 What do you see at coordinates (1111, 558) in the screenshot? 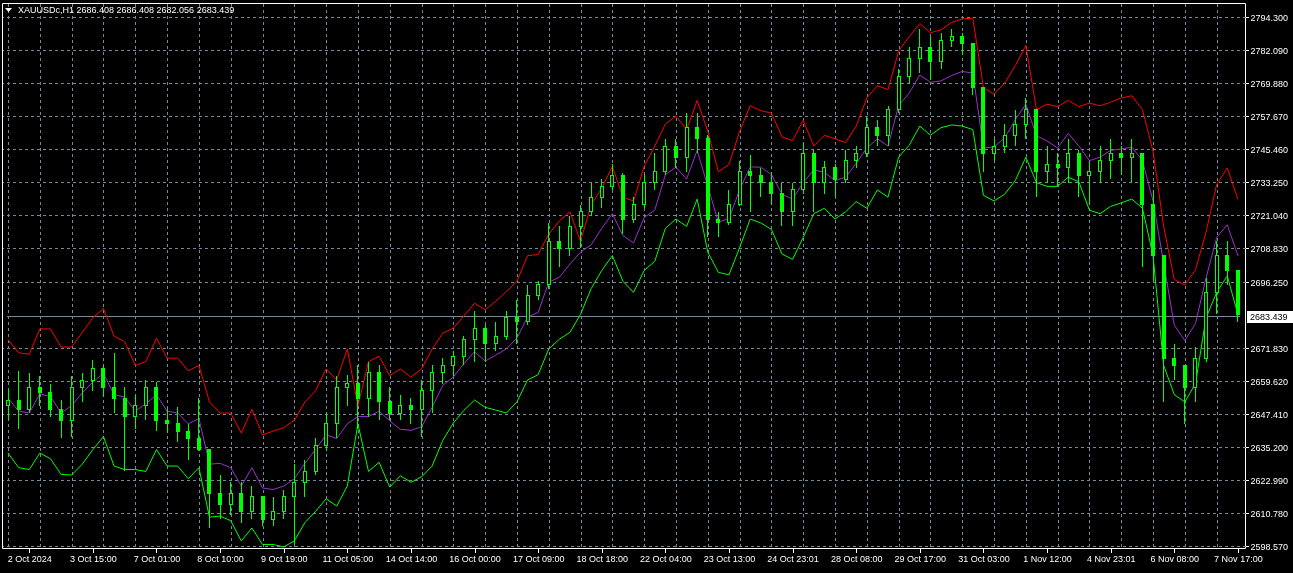
I see `x-tick-label: 4 Nov 23:01` at bounding box center [1111, 558].